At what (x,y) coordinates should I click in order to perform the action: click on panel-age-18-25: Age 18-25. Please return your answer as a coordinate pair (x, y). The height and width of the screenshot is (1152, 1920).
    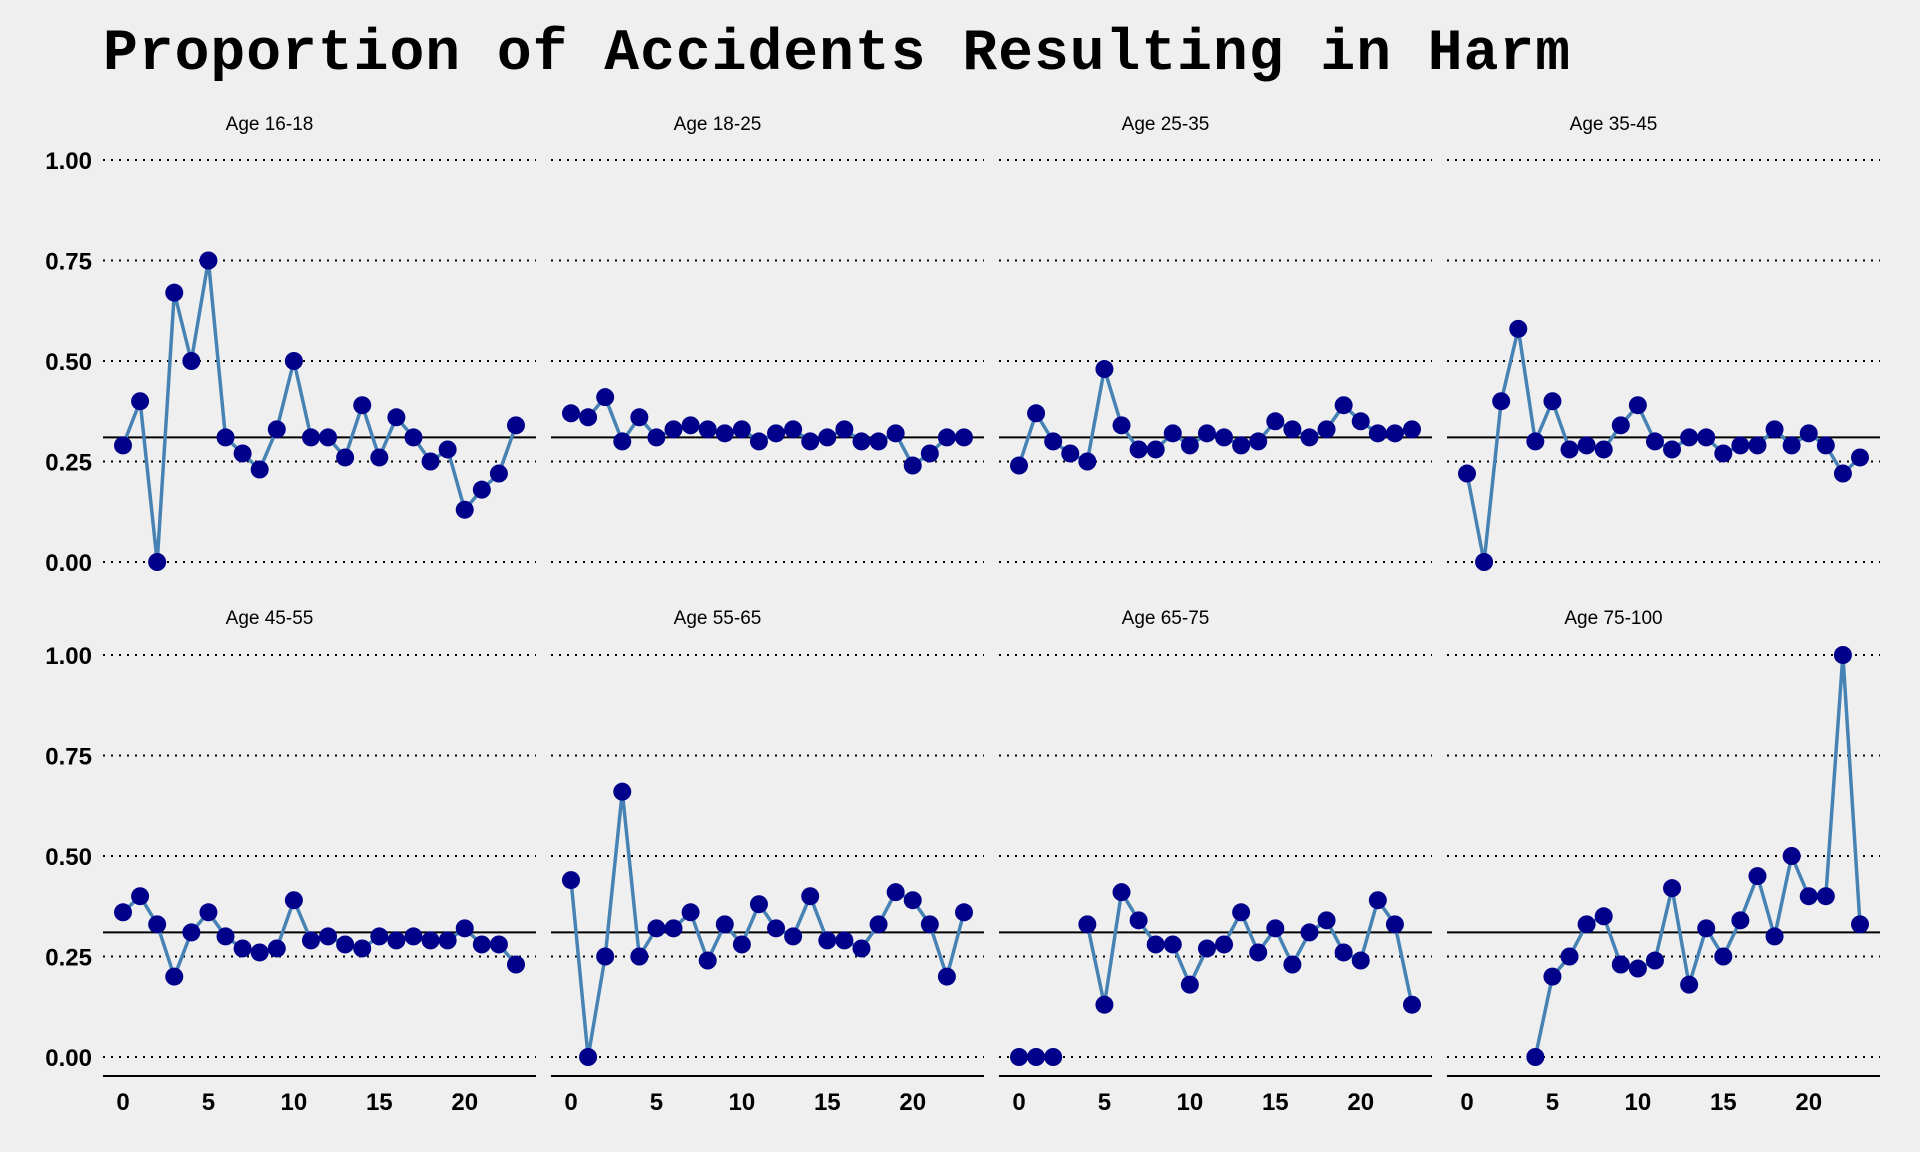
    Looking at the image, I should click on (767, 338).